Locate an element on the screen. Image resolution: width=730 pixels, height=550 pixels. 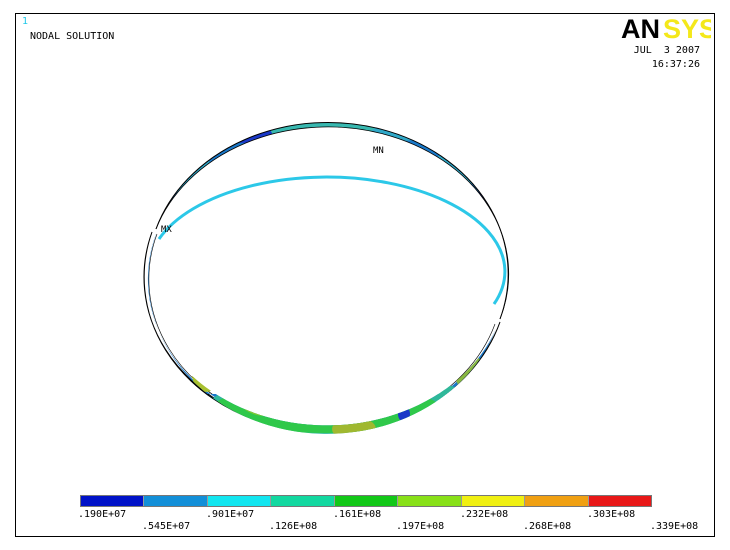
time-stamp: 16:37:26 is located at coordinates (675, 64).